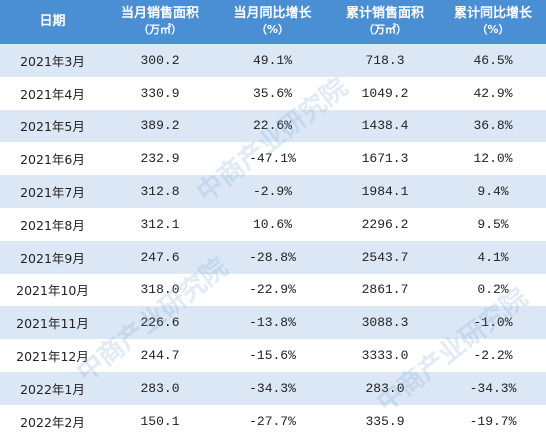  I want to click on table-cell: 12.0%, so click(493, 159).